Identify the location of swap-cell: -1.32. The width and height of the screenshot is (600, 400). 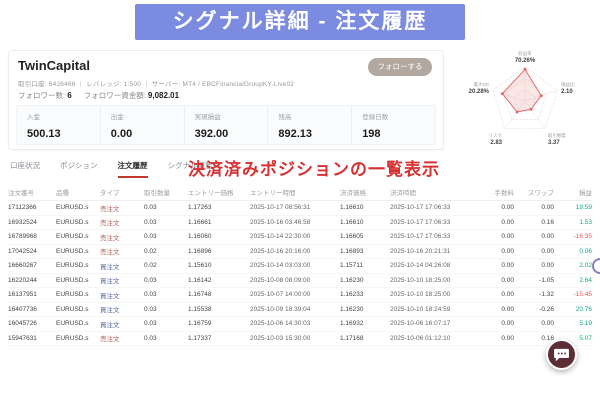
(546, 295).